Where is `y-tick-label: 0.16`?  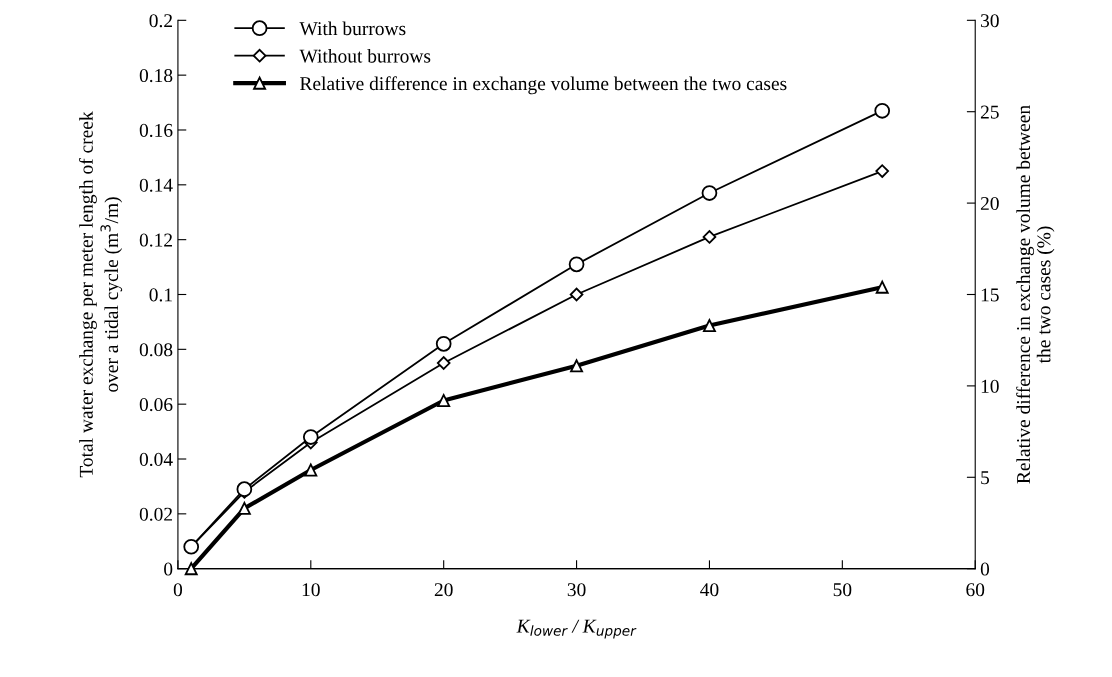
y-tick-label: 0.16 is located at coordinates (156, 130).